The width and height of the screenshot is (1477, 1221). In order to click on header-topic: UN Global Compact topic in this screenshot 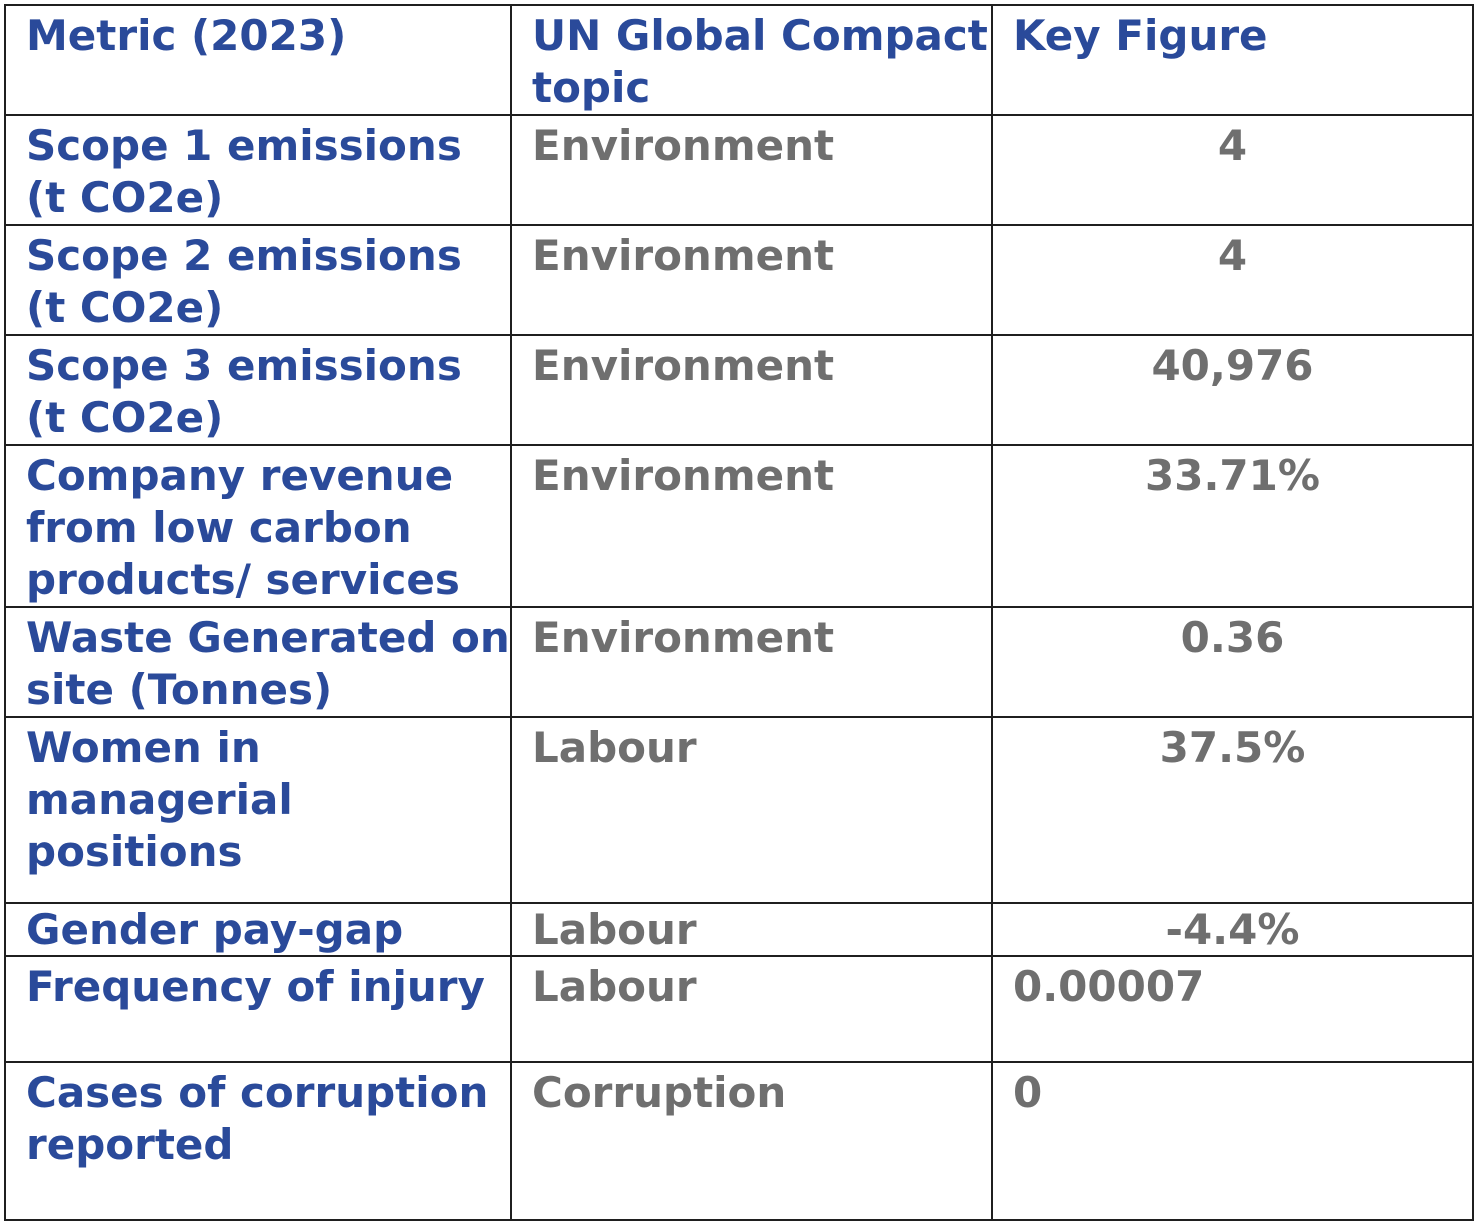, I will do `click(751, 60)`.